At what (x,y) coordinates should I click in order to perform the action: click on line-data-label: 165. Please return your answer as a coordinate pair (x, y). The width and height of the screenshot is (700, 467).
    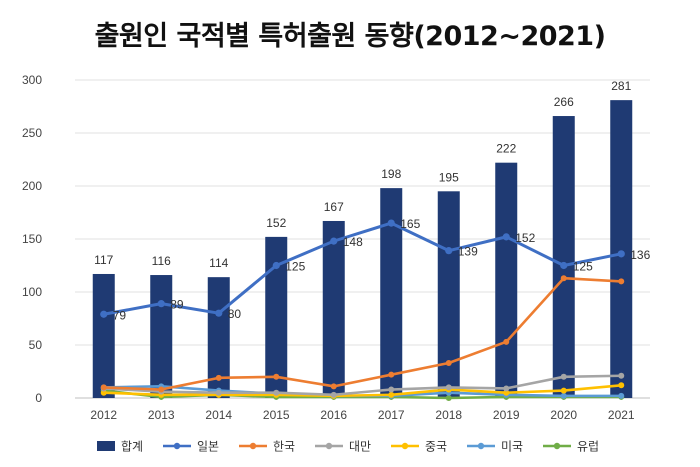
    Looking at the image, I should click on (410, 224).